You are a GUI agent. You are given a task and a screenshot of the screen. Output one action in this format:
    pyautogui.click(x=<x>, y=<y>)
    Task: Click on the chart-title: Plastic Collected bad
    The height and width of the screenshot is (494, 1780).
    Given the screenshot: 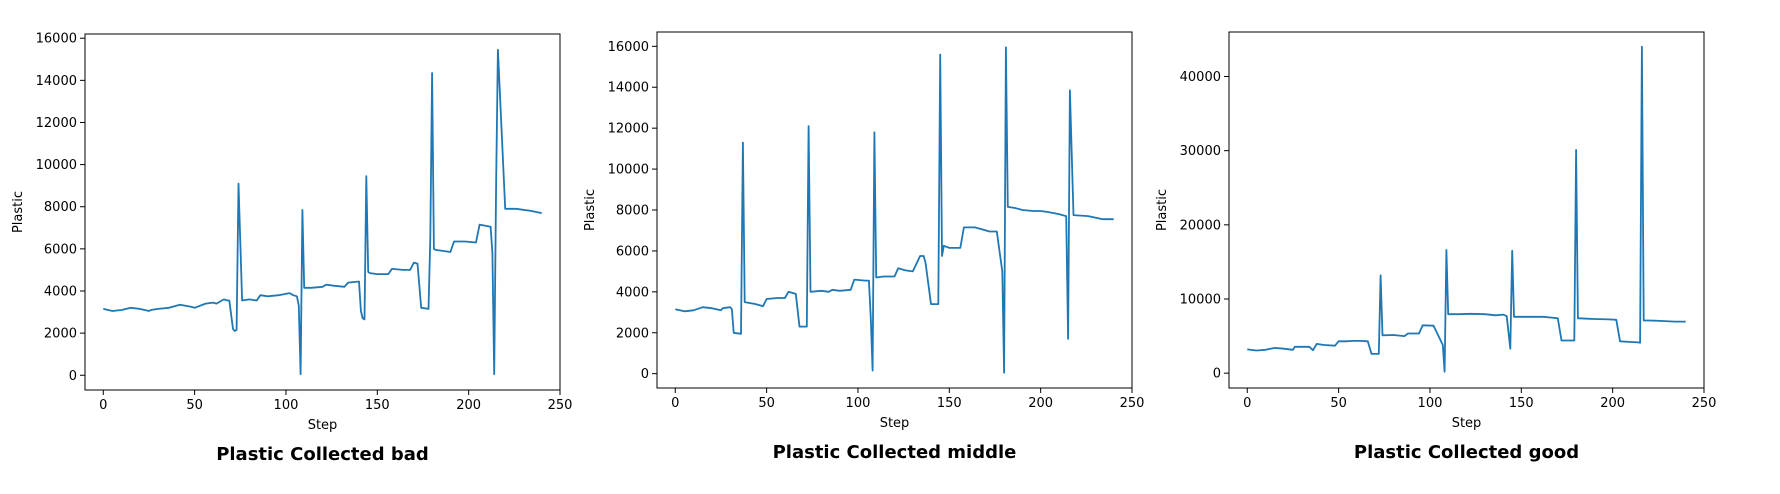 What is the action you would take?
    pyautogui.click(x=322, y=454)
    